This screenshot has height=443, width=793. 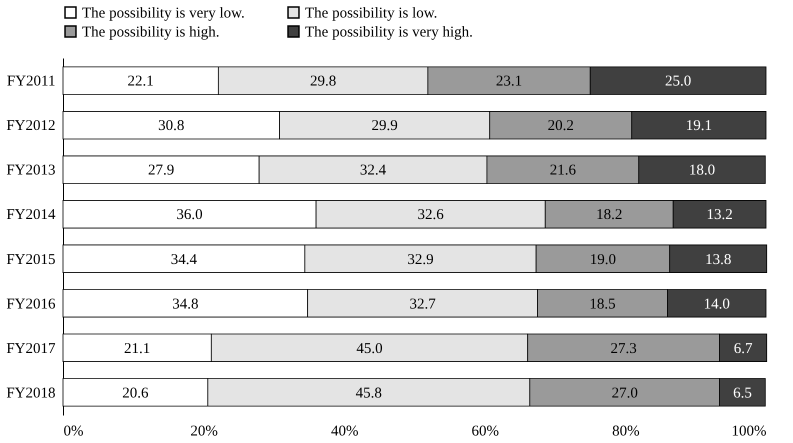 I want to click on data-label: 18.5, so click(x=602, y=304).